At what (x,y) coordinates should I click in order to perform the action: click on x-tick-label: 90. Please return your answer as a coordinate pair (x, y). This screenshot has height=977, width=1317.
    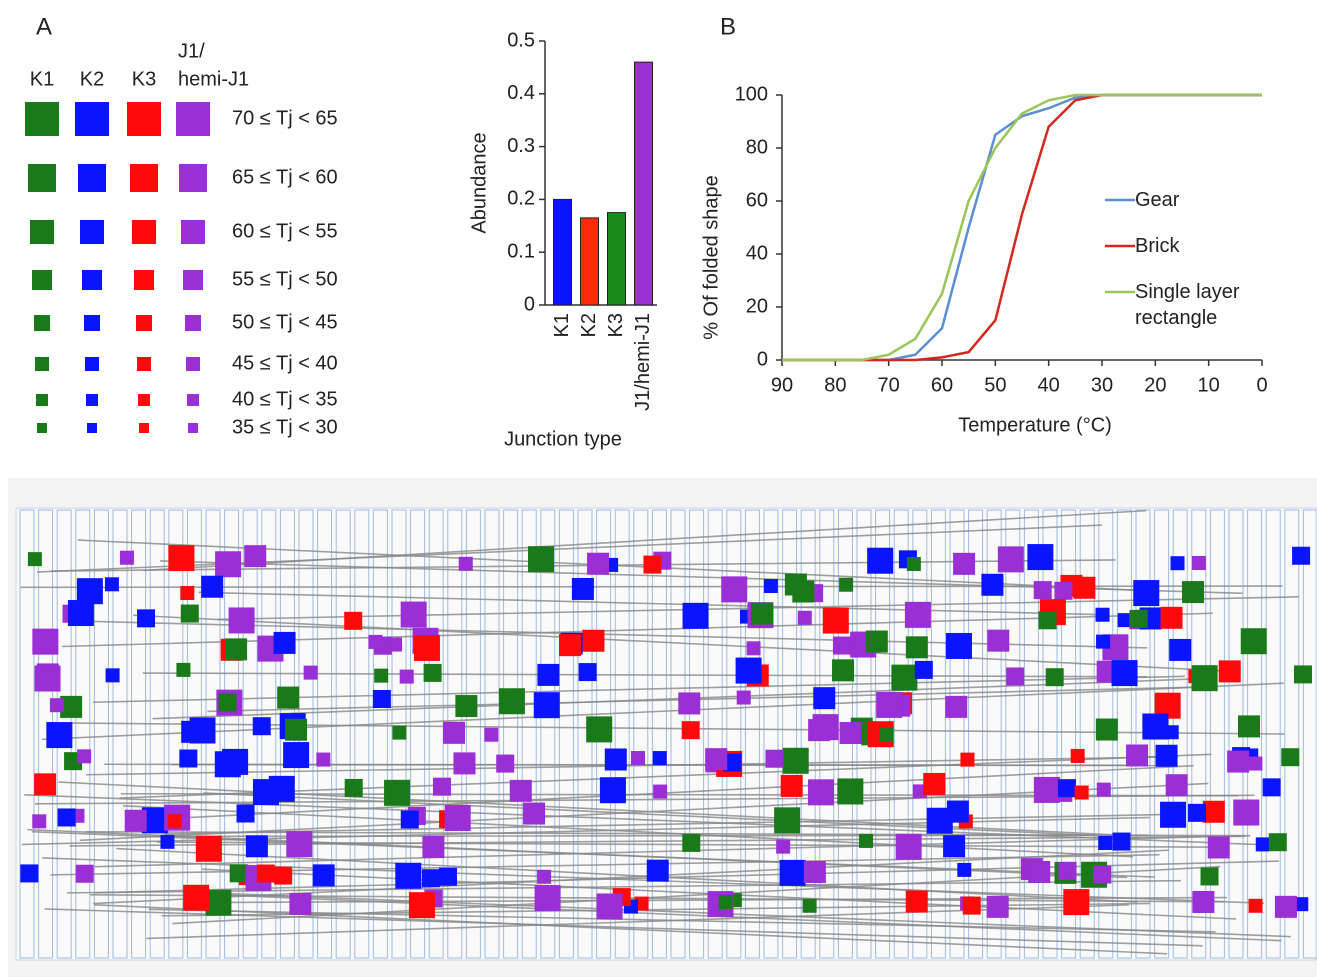
    Looking at the image, I should click on (782, 385).